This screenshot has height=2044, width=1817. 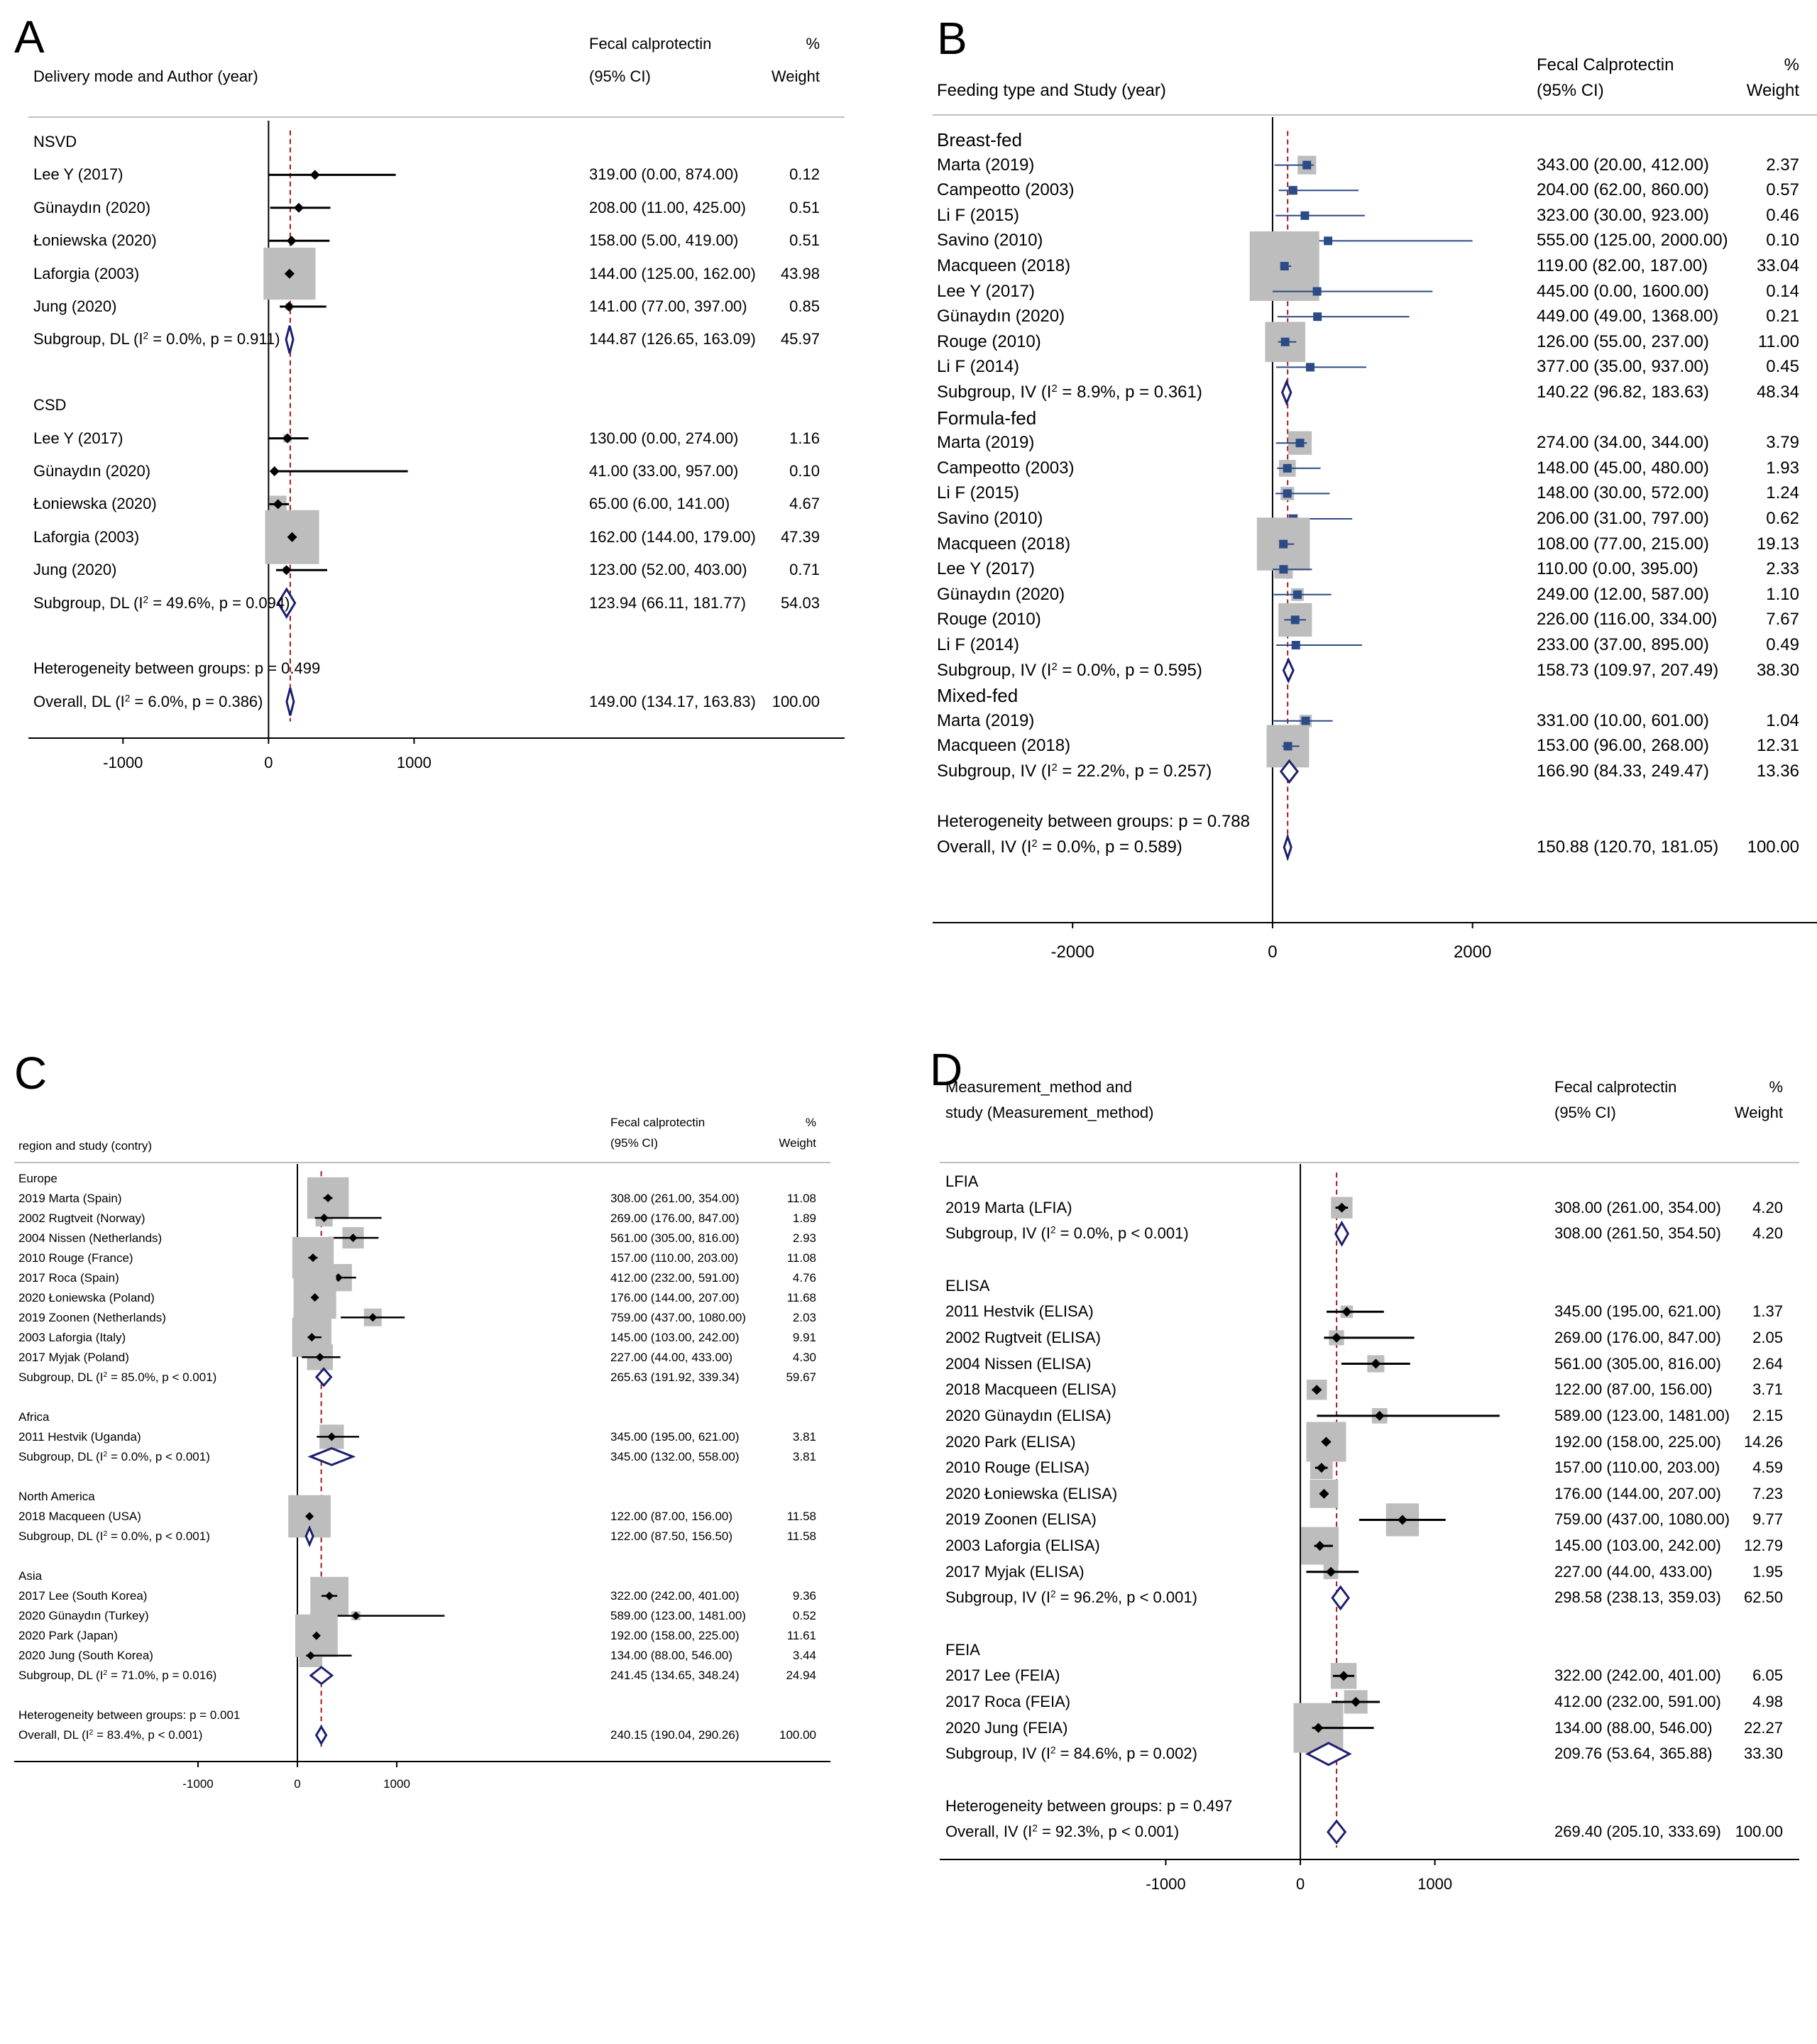 I want to click on x-tick-label: 1000, so click(x=414, y=762).